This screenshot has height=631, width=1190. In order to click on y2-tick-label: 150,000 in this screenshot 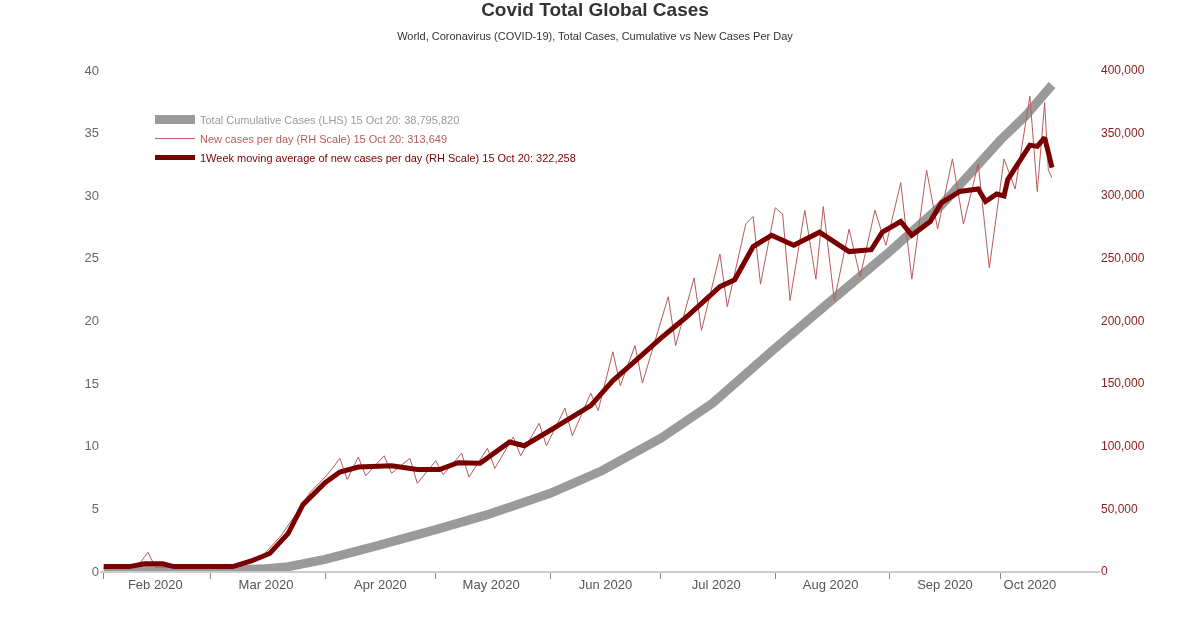, I will do `click(1123, 383)`.